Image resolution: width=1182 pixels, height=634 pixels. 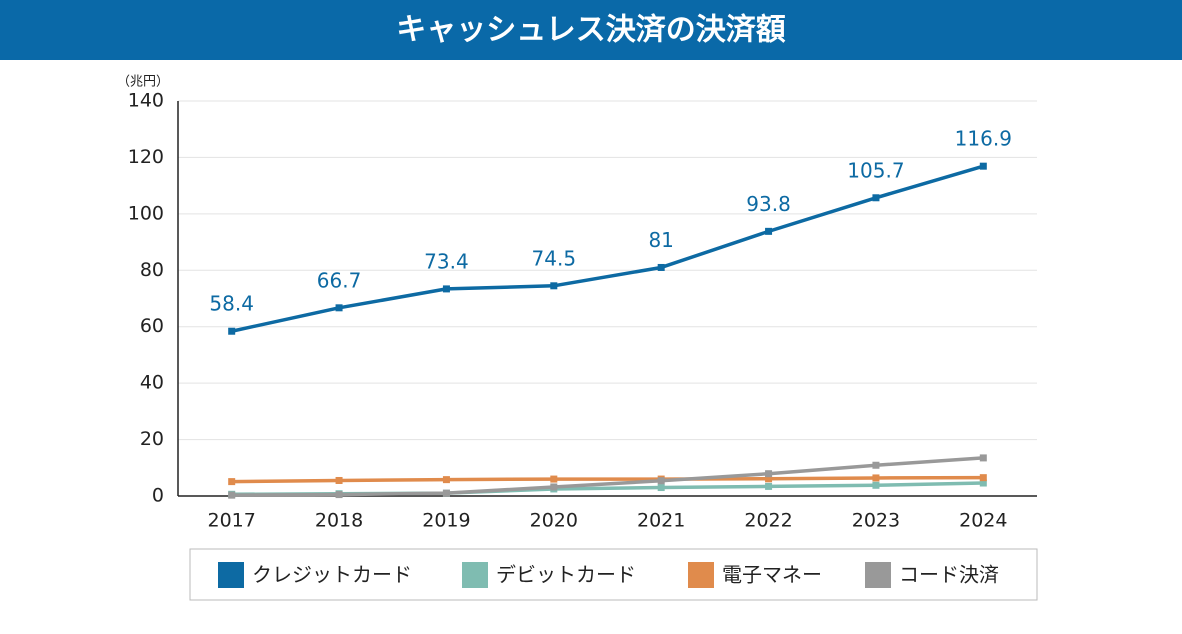 What do you see at coordinates (146, 101) in the screenshot?
I see `y-tick-label: 140` at bounding box center [146, 101].